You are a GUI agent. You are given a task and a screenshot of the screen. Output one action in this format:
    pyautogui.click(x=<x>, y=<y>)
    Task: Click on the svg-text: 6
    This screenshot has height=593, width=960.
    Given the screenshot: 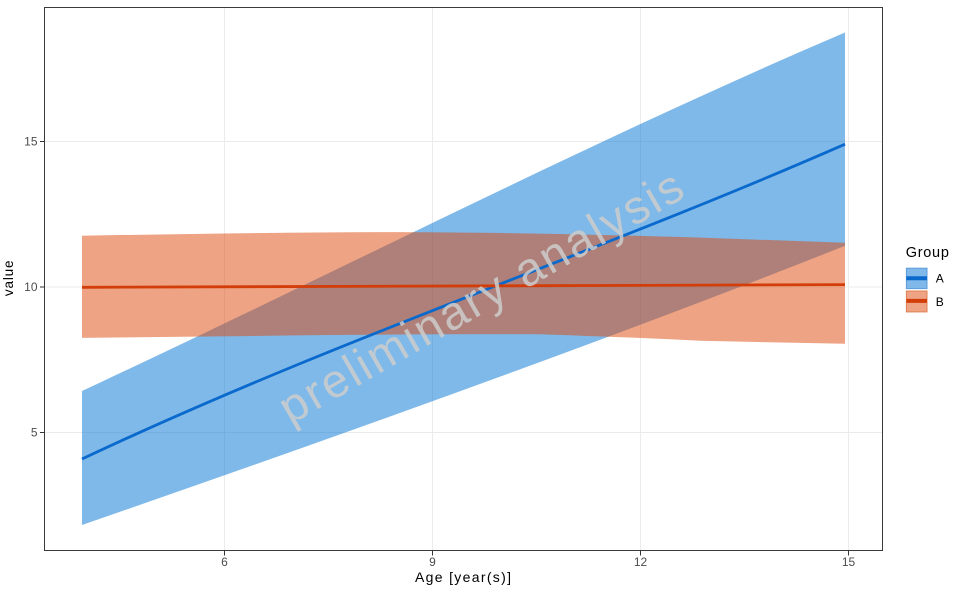 What is the action you would take?
    pyautogui.click(x=224, y=562)
    